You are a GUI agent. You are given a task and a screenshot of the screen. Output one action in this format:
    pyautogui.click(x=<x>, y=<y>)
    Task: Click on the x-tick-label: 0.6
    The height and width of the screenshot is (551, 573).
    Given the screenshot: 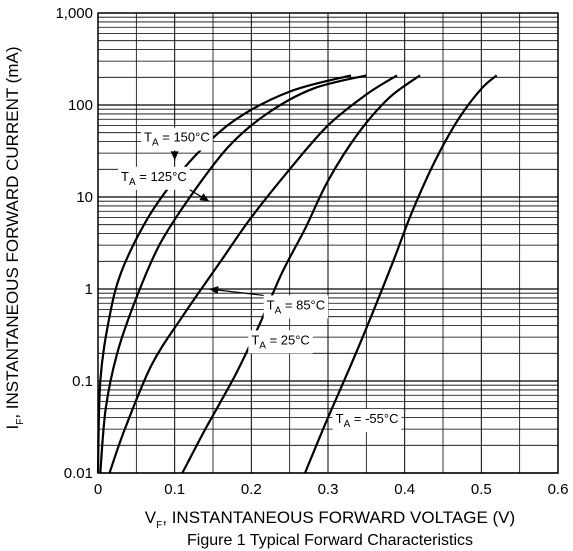 What is the action you would take?
    pyautogui.click(x=558, y=489)
    